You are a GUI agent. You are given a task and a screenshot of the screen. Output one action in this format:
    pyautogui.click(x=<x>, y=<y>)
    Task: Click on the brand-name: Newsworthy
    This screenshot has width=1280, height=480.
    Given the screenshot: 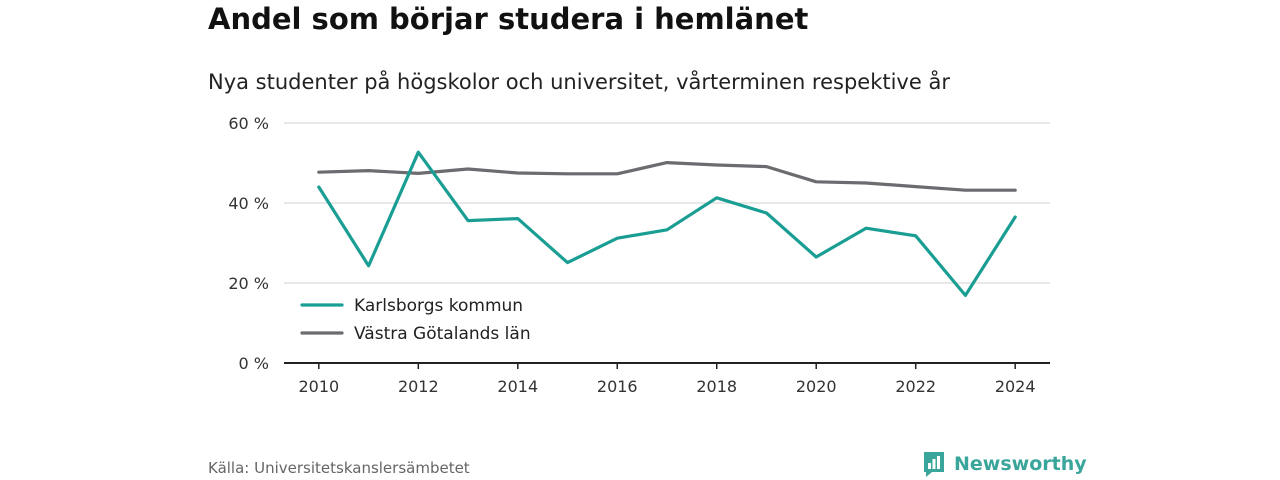 What is the action you would take?
    pyautogui.click(x=1020, y=464)
    